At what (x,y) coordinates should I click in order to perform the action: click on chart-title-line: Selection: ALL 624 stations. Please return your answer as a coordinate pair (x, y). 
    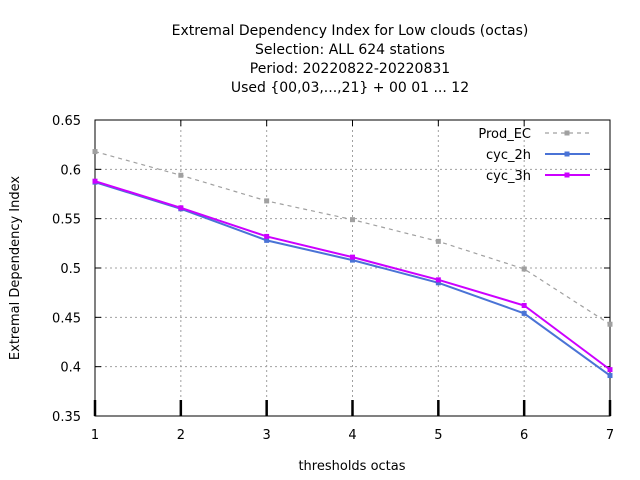
    Looking at the image, I should click on (350, 50).